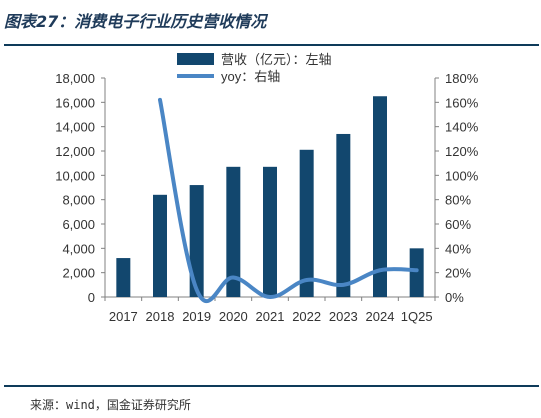 The height and width of the screenshot is (418, 541). I want to click on left-axis-tick-label: 4,000, so click(78, 248).